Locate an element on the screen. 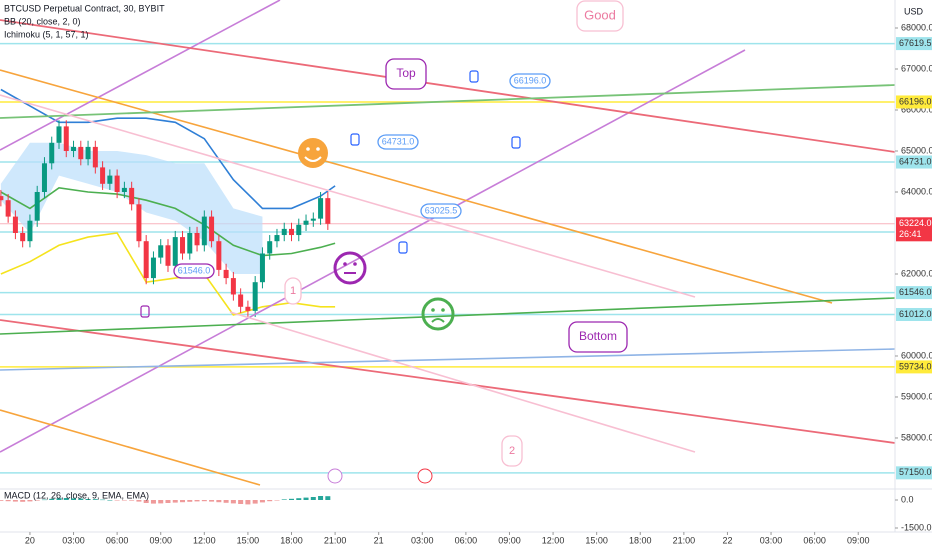 The width and height of the screenshot is (932, 550). x-tick-label: 03:00 is located at coordinates (771, 540).